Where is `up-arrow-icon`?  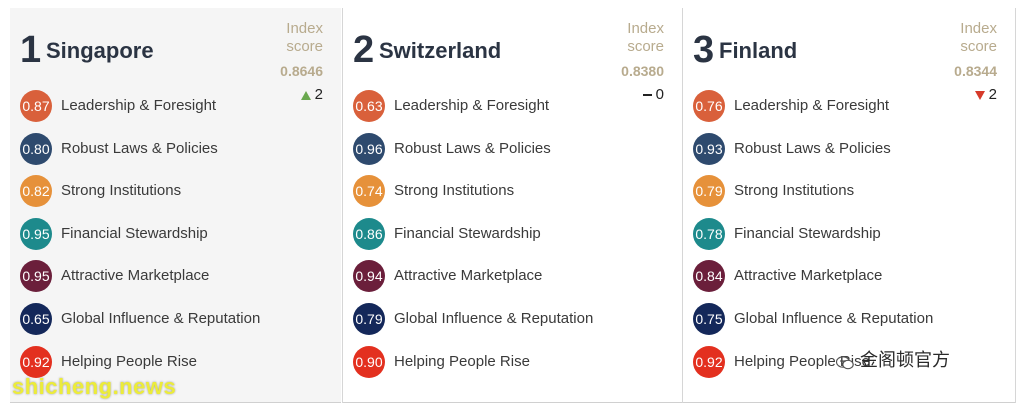 up-arrow-icon is located at coordinates (305, 95).